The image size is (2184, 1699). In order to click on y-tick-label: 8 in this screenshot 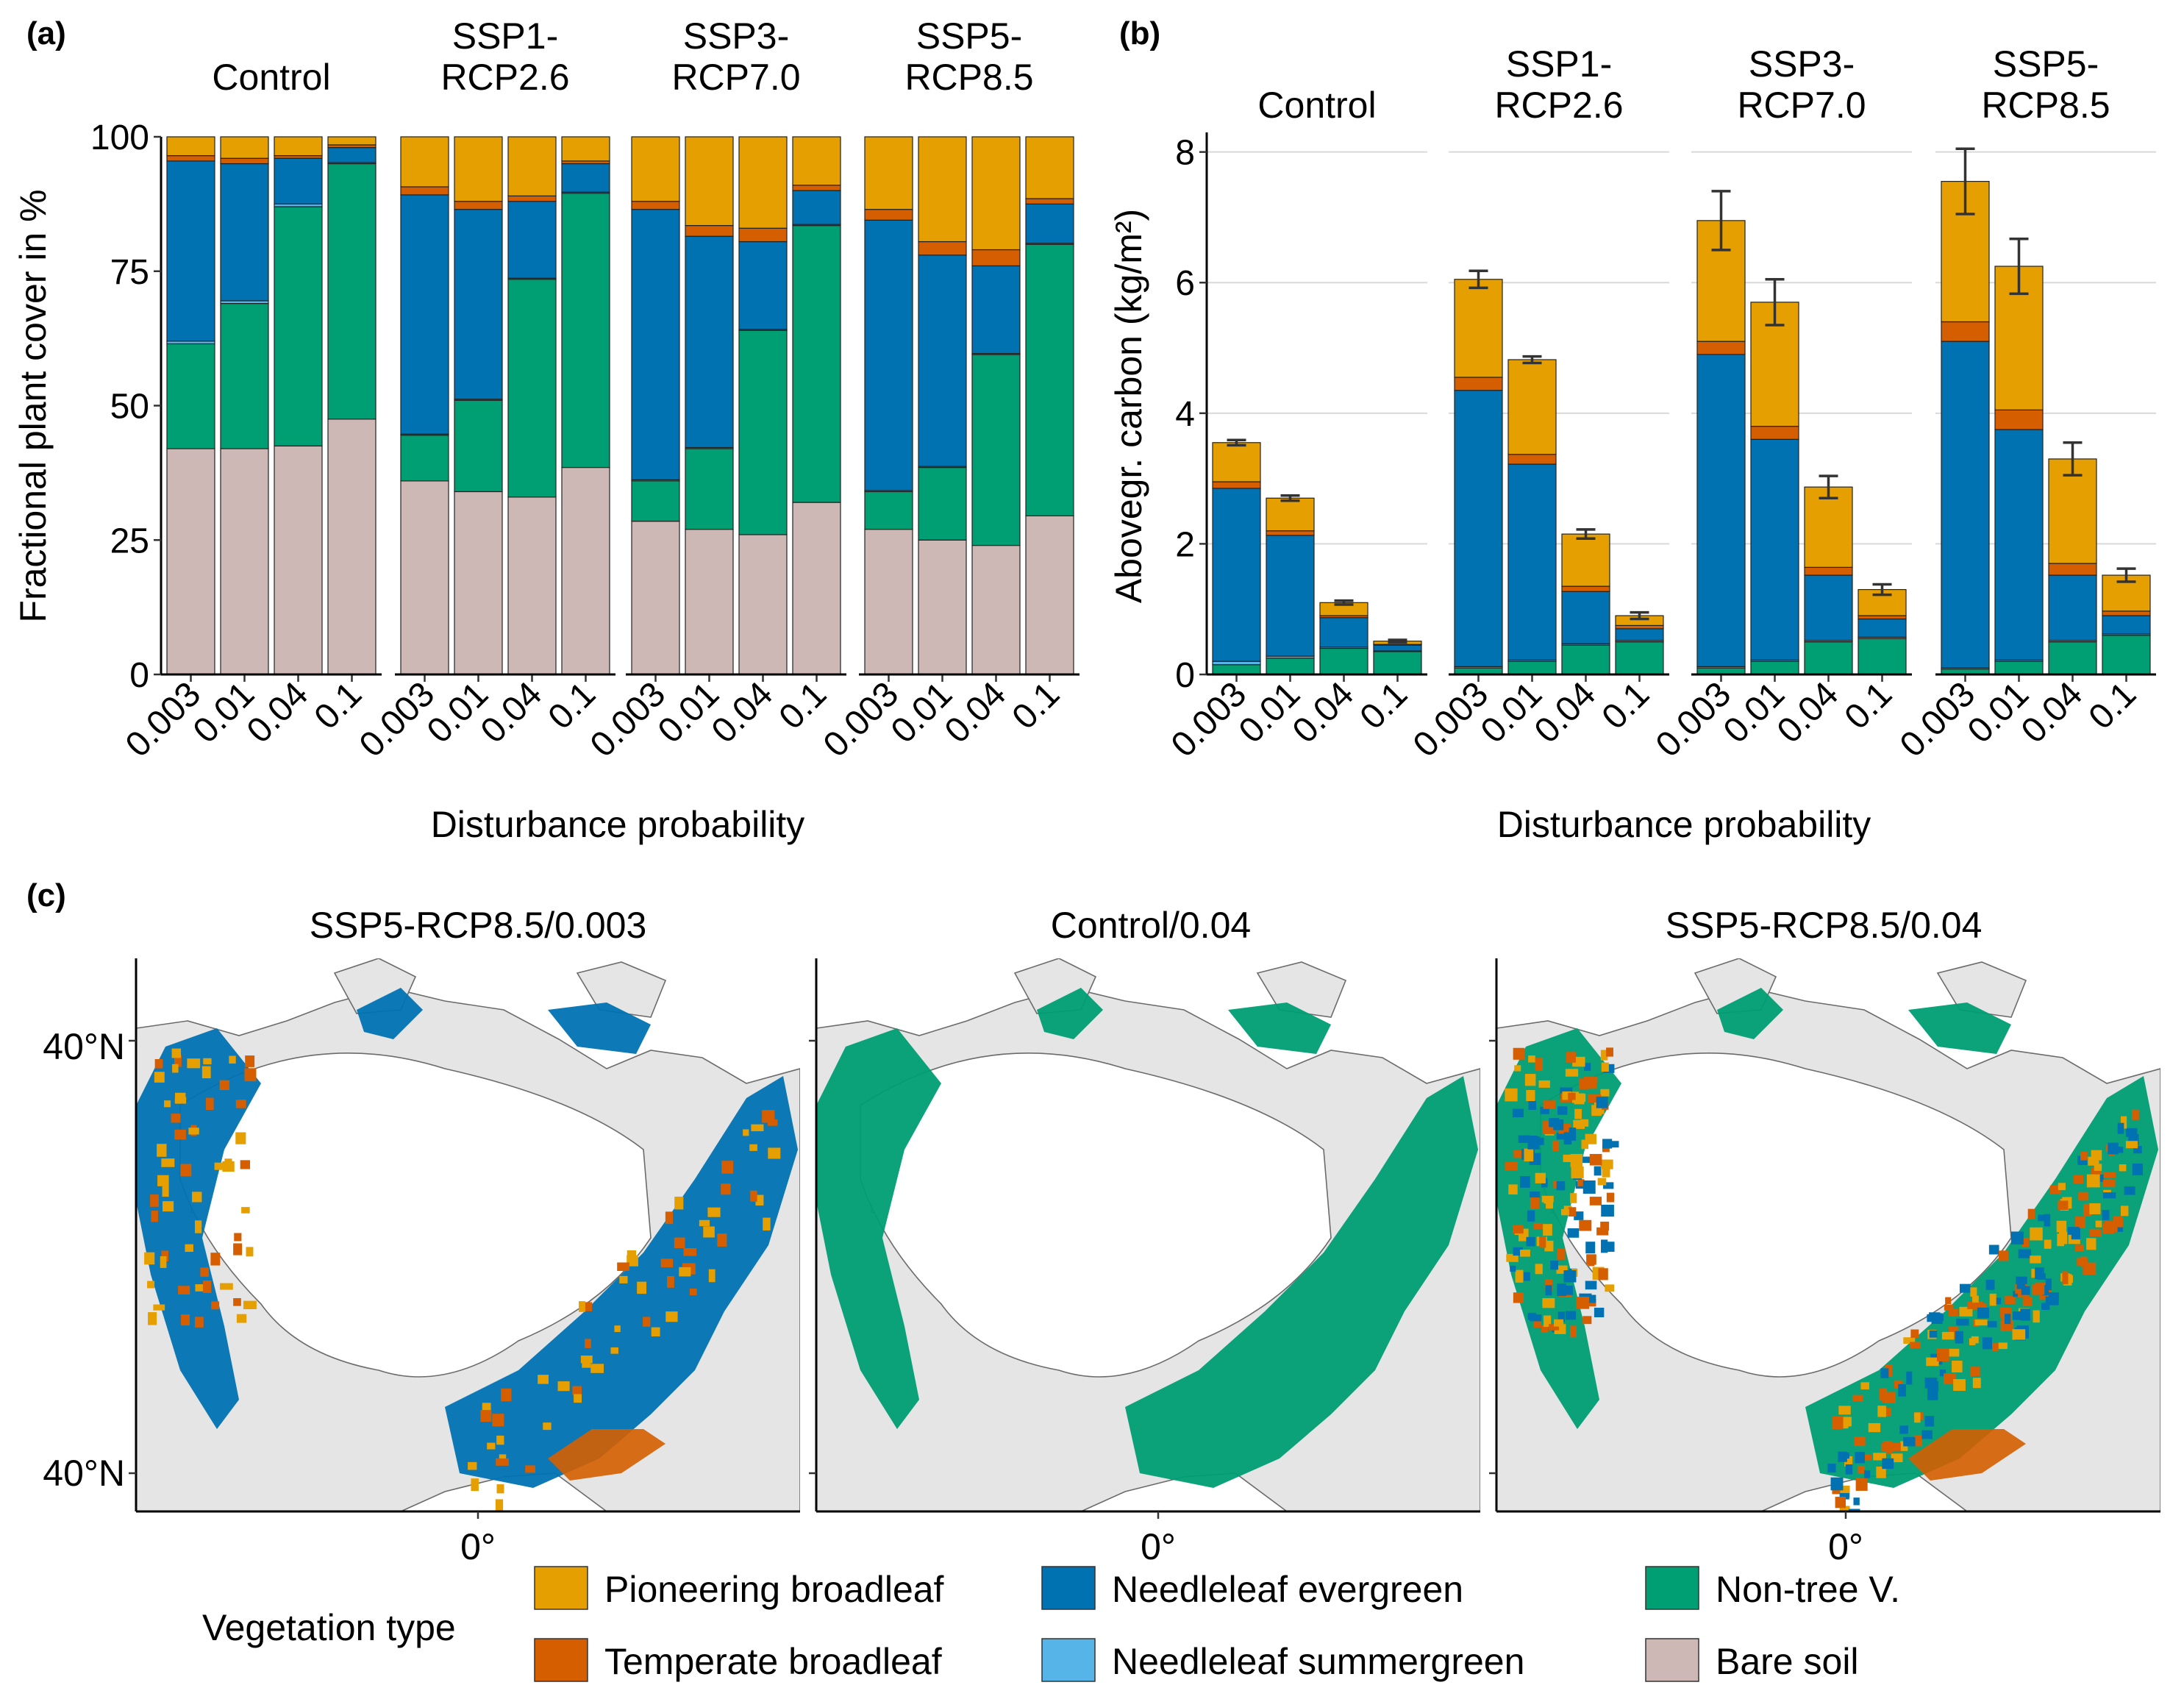, I will do `click(1185, 153)`.